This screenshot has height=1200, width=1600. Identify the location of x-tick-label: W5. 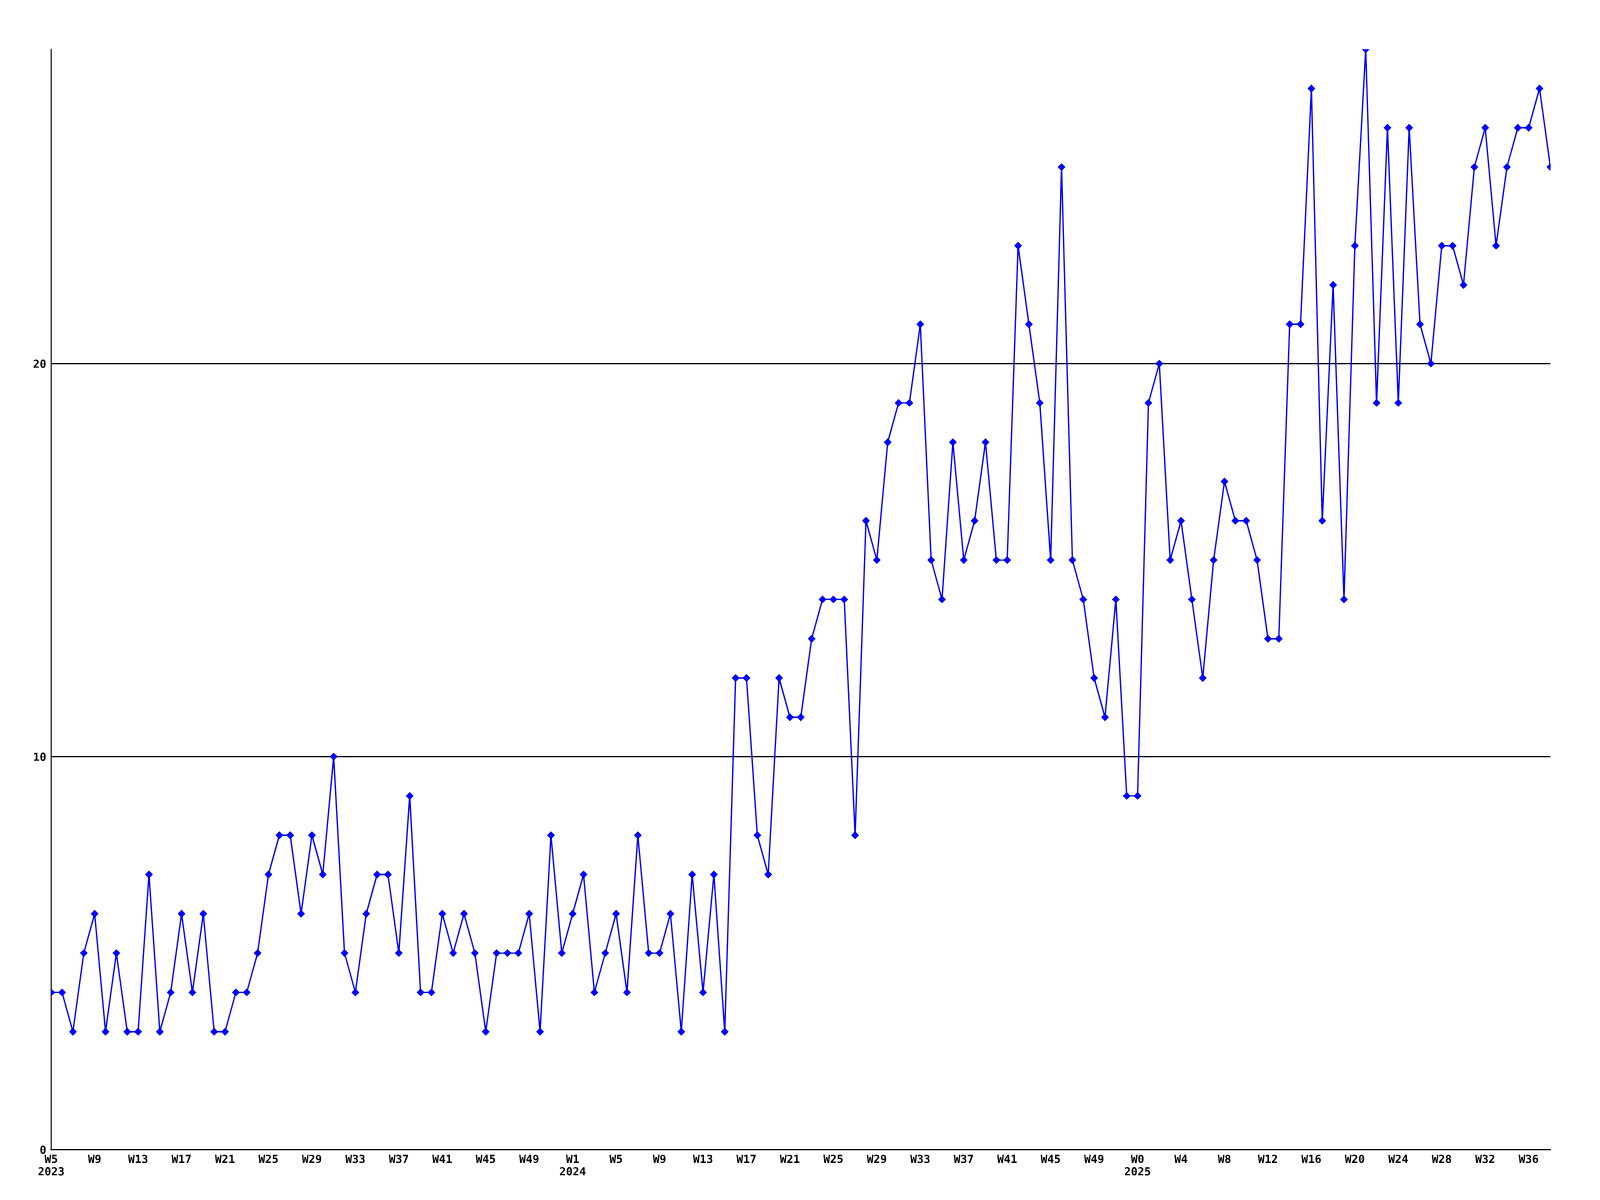
(616, 1159).